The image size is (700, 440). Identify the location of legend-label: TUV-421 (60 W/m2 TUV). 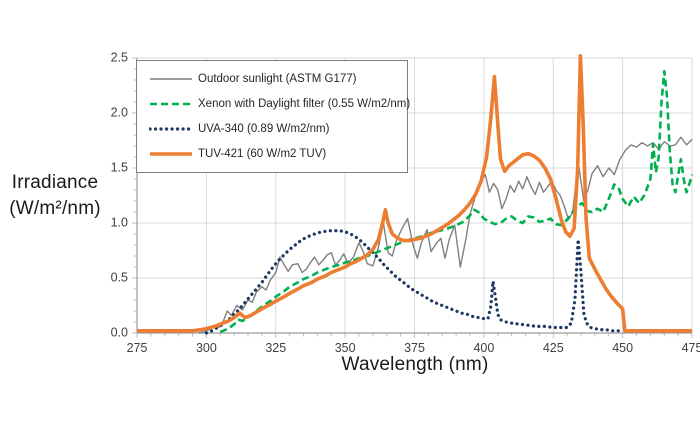
(262, 154).